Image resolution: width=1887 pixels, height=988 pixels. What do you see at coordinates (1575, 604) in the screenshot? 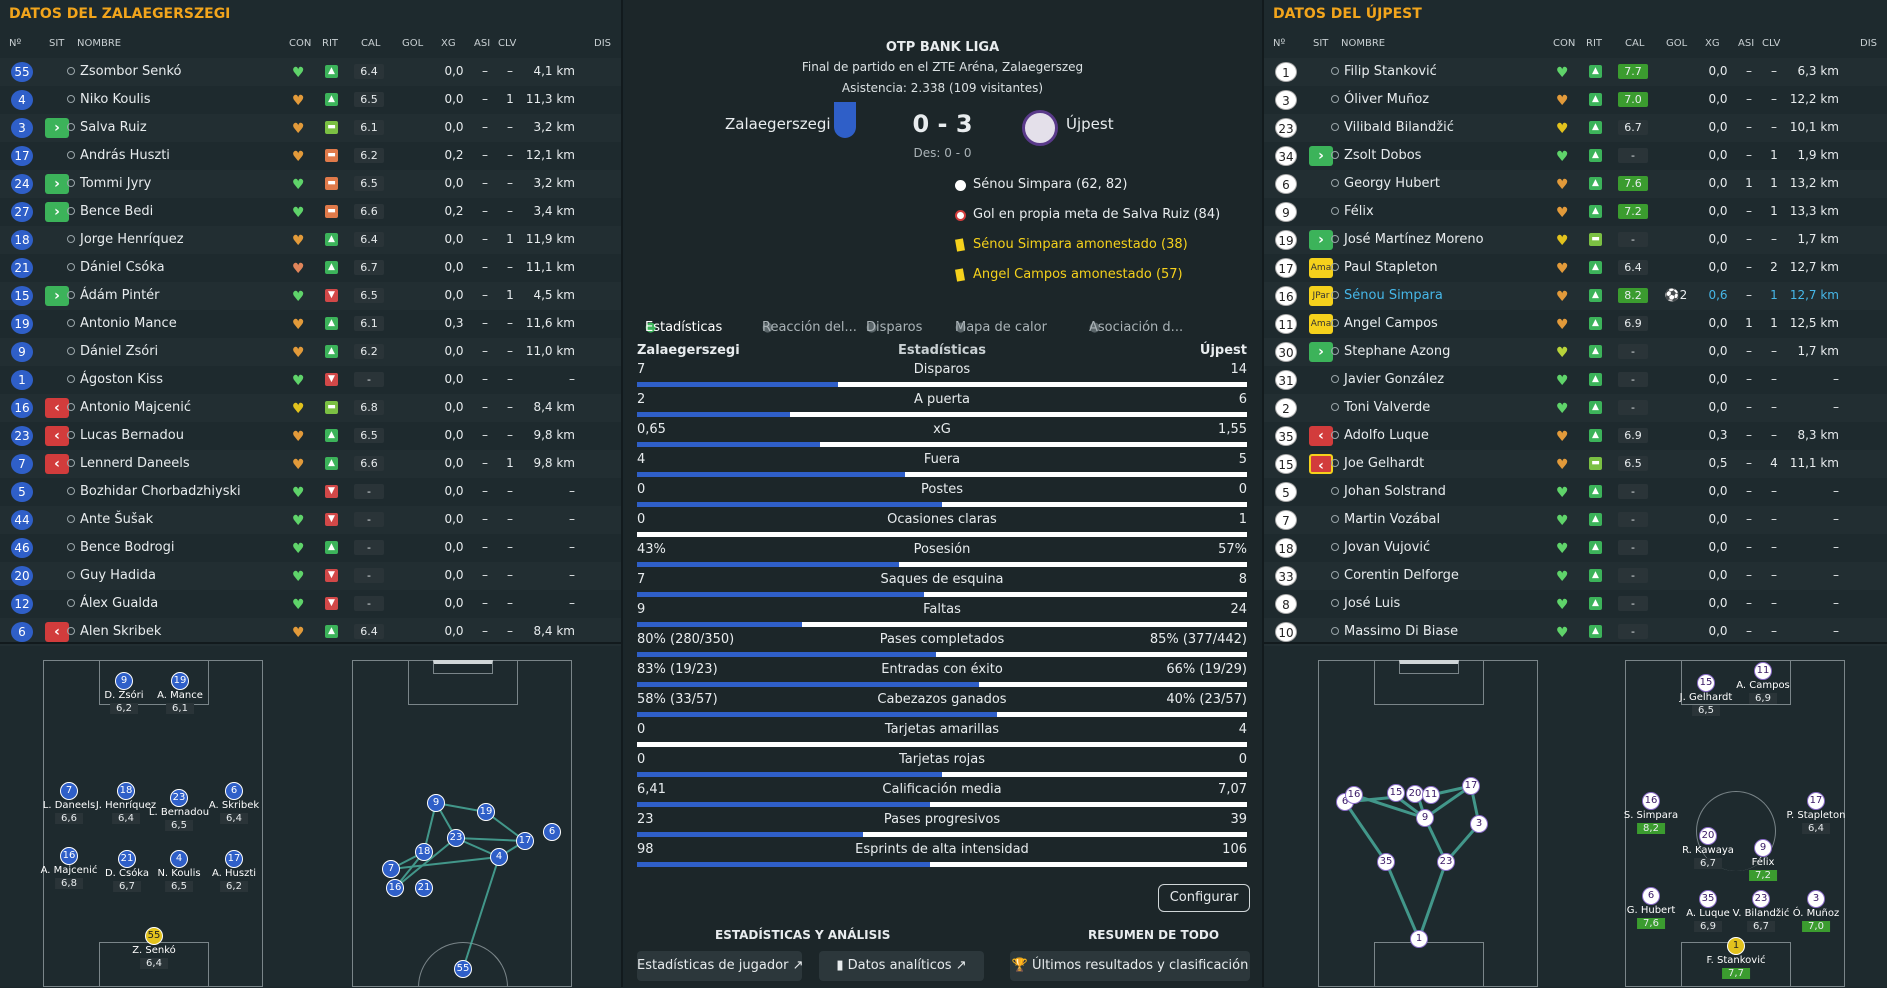
I see `table-row: 8 José Luis ♥ ▲ - 0,0 – – –` at bounding box center [1575, 604].